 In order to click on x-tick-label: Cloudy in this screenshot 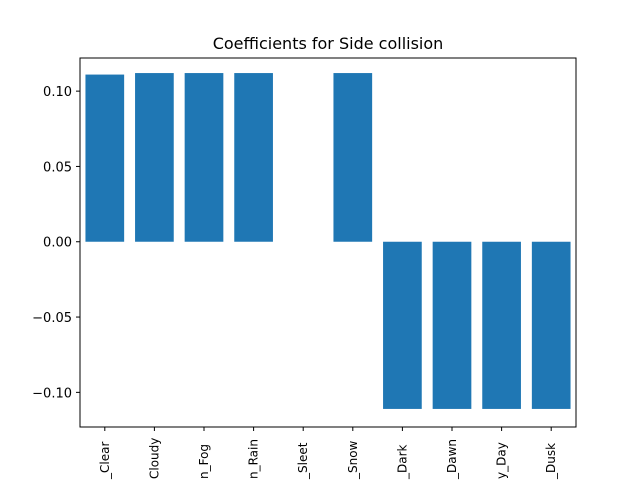, I will do `click(154, 458)`.